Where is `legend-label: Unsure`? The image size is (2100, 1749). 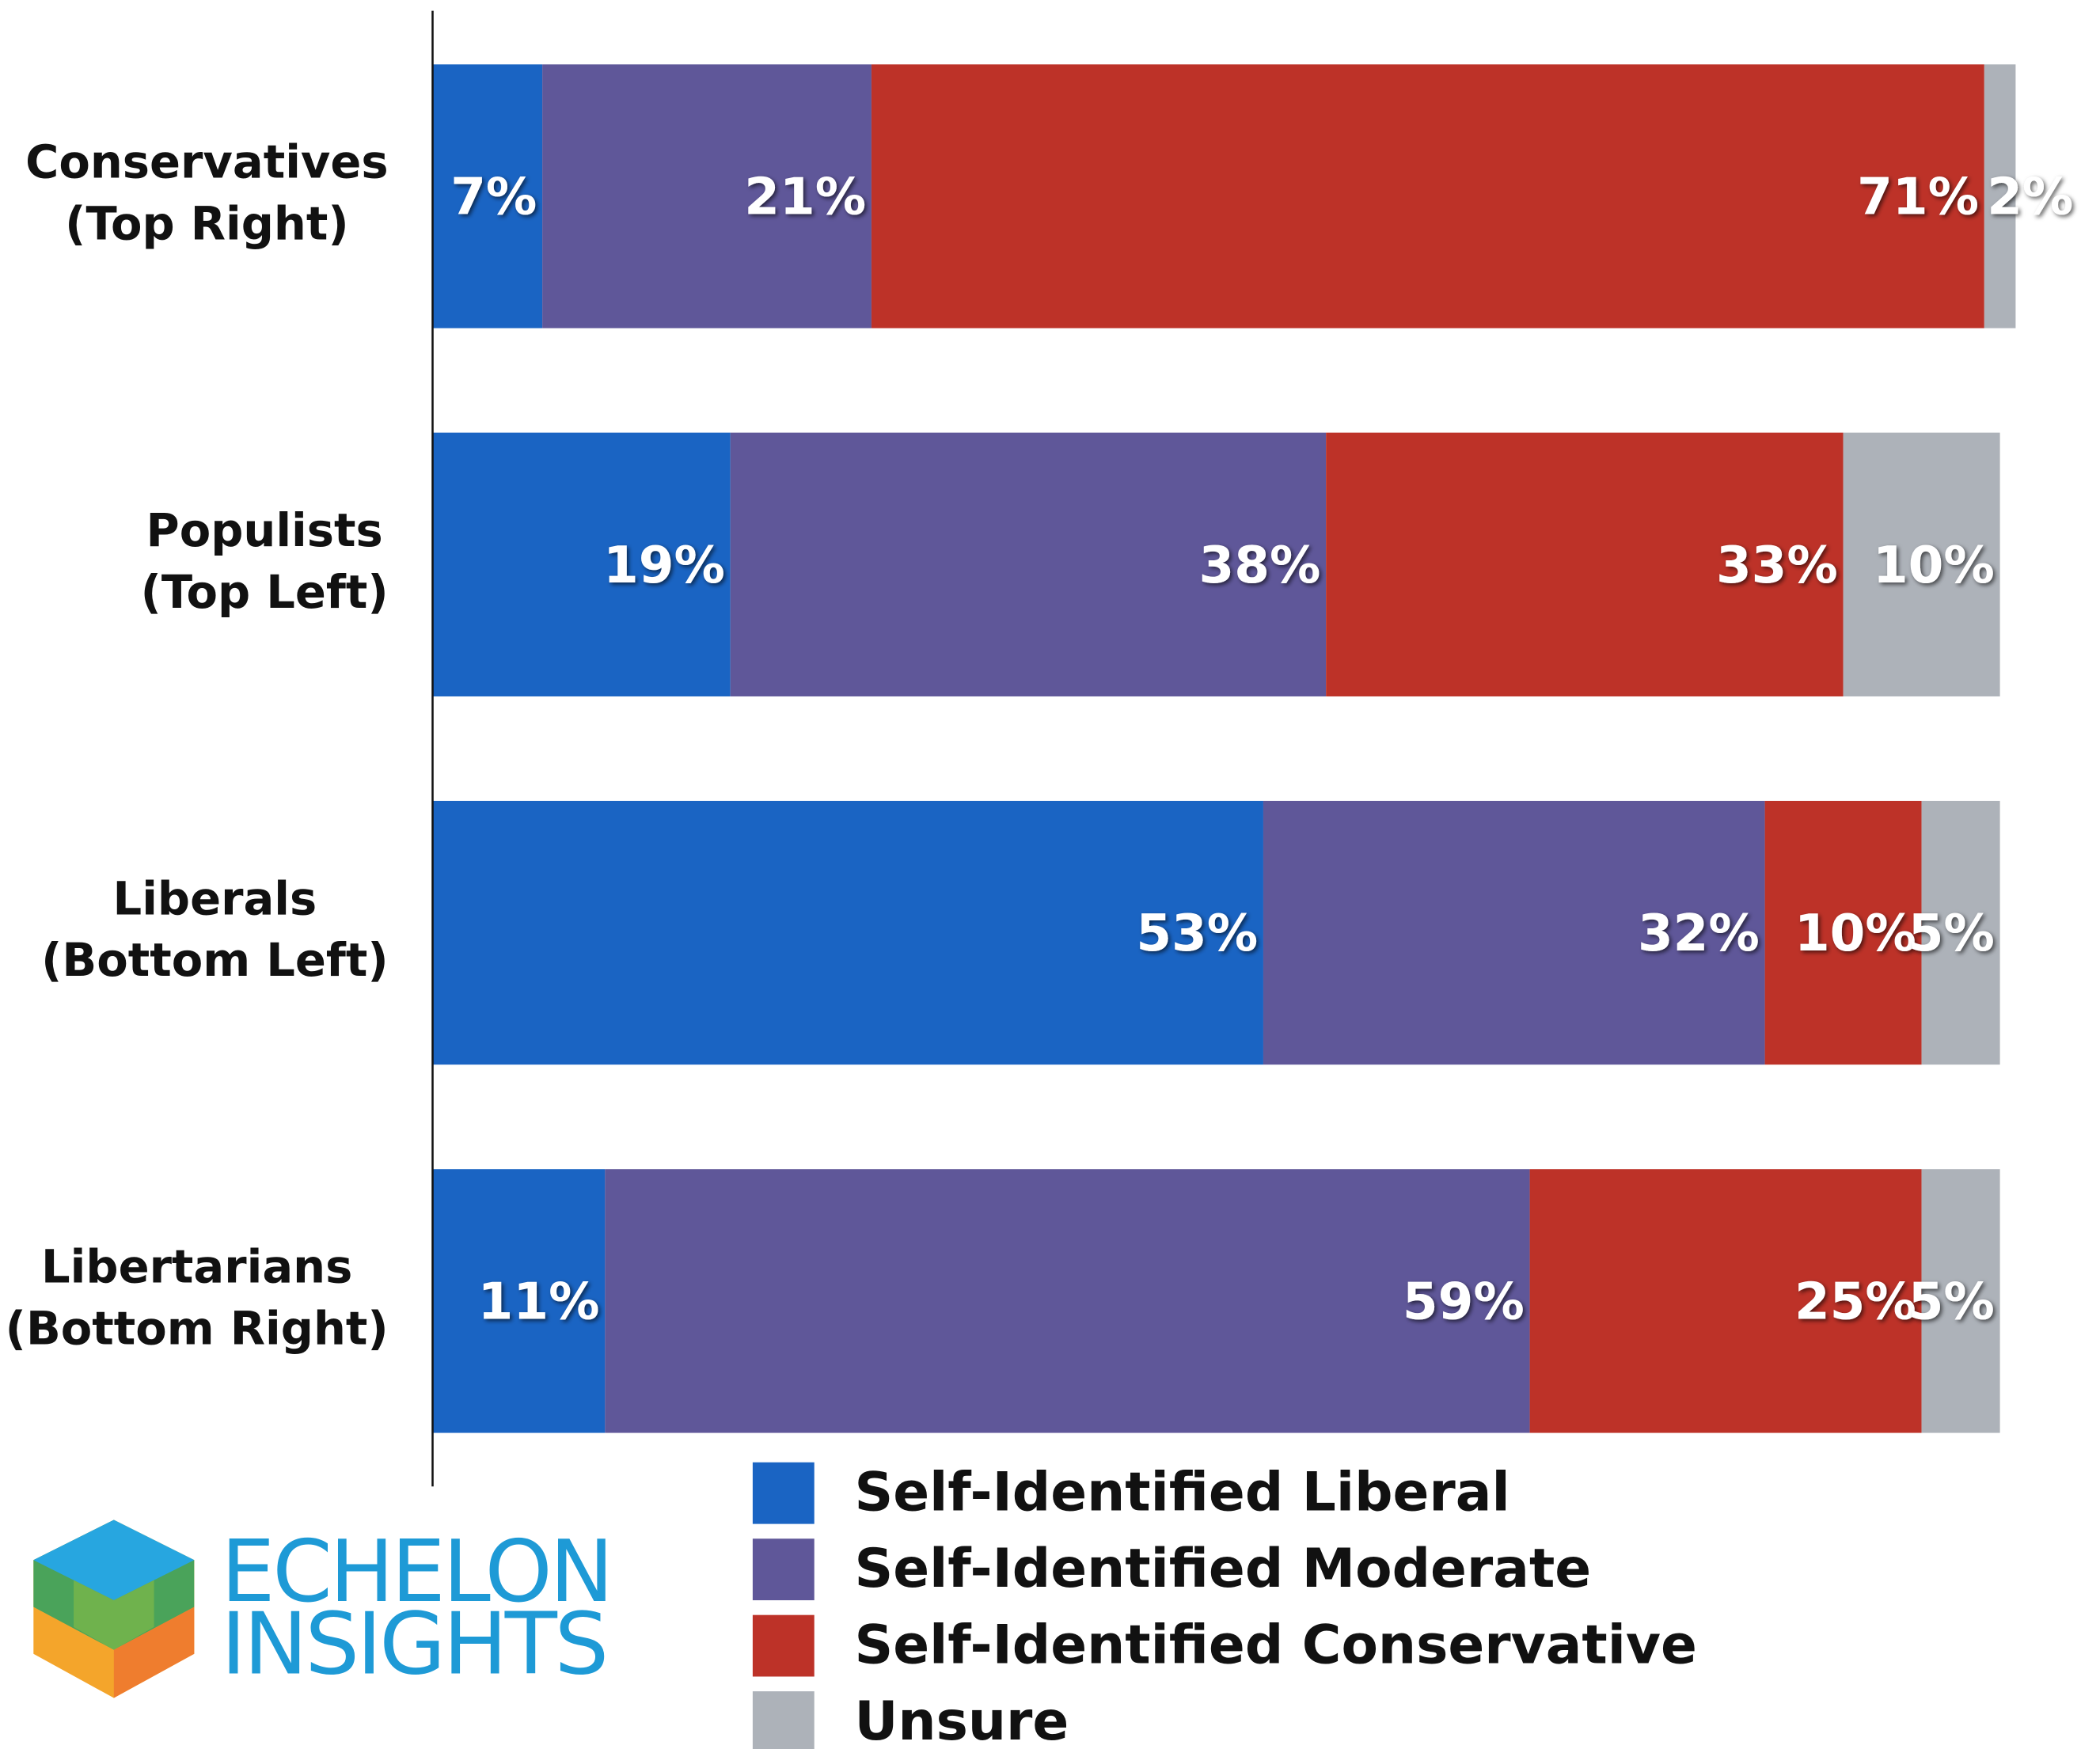 legend-label: Unsure is located at coordinates (962, 1720).